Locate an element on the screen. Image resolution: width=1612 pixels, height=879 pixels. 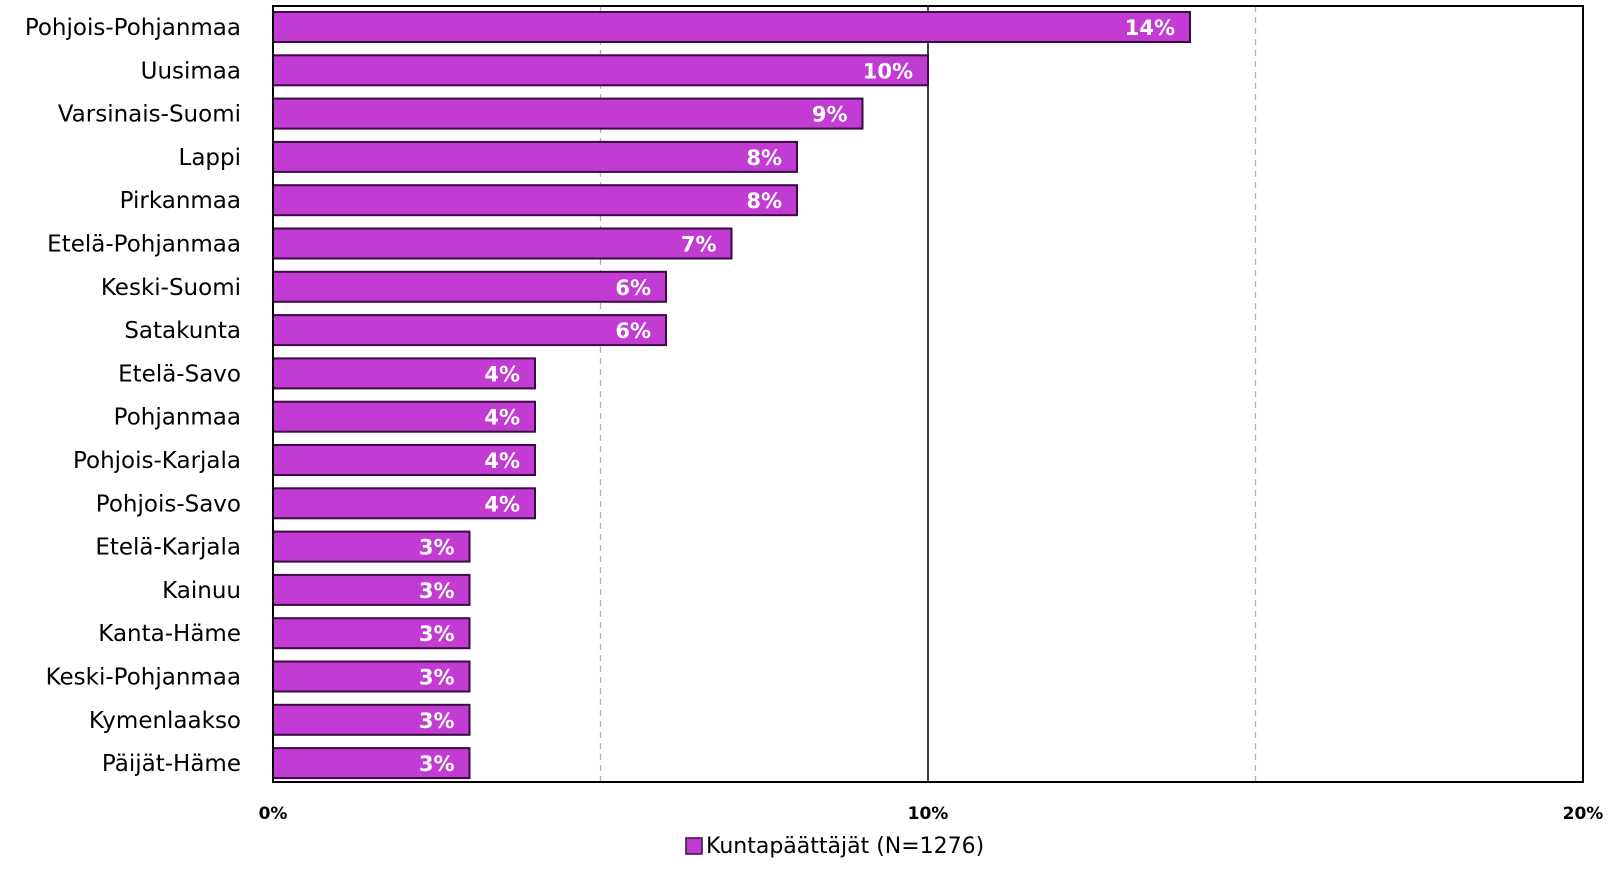
legend-swatch is located at coordinates (694, 846).